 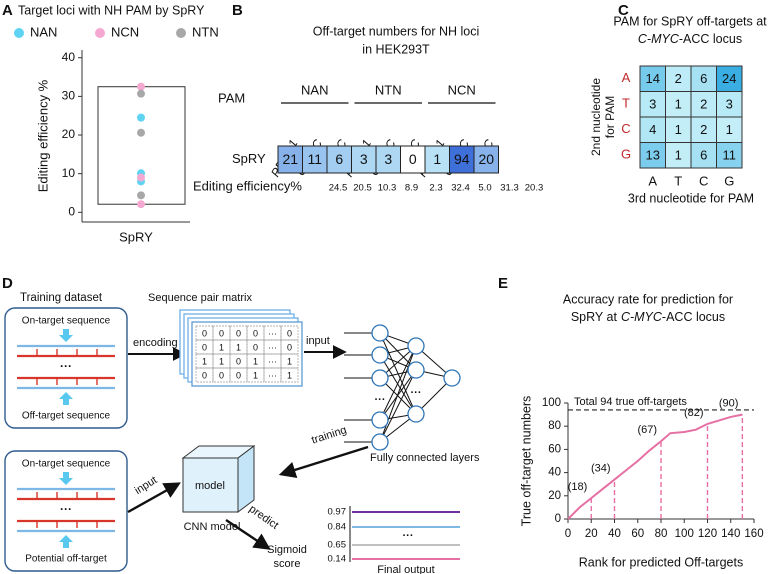 I want to click on dot, so click(x=141, y=86).